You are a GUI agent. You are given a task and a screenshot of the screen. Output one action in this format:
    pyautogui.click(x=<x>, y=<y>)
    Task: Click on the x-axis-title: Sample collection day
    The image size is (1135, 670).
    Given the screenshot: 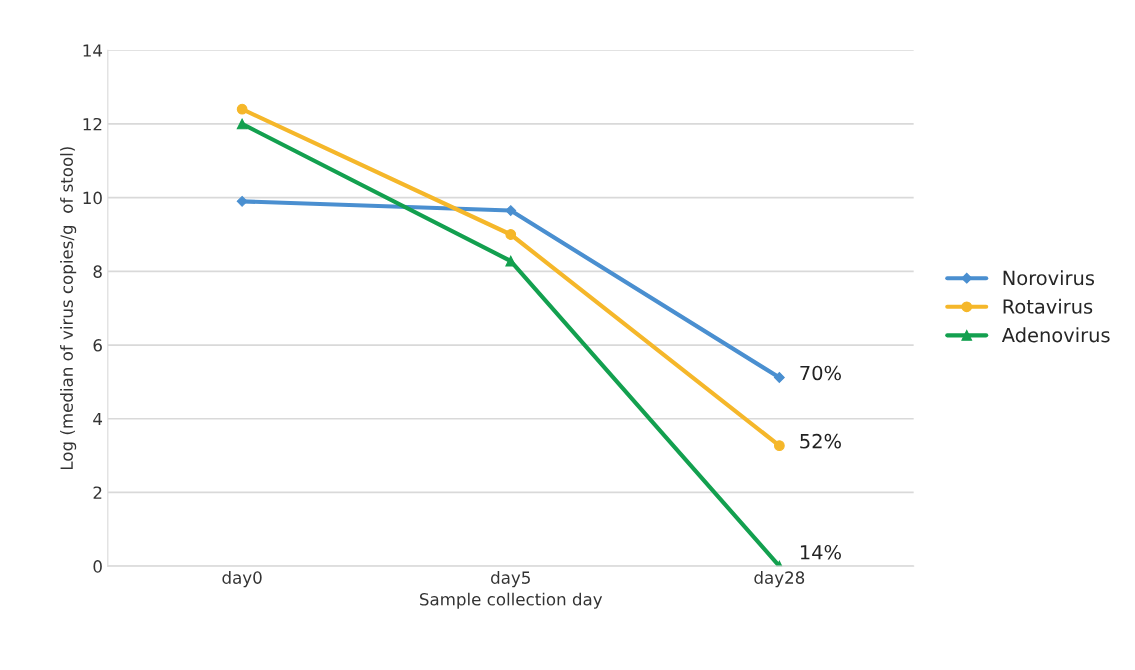 What is the action you would take?
    pyautogui.click(x=511, y=600)
    